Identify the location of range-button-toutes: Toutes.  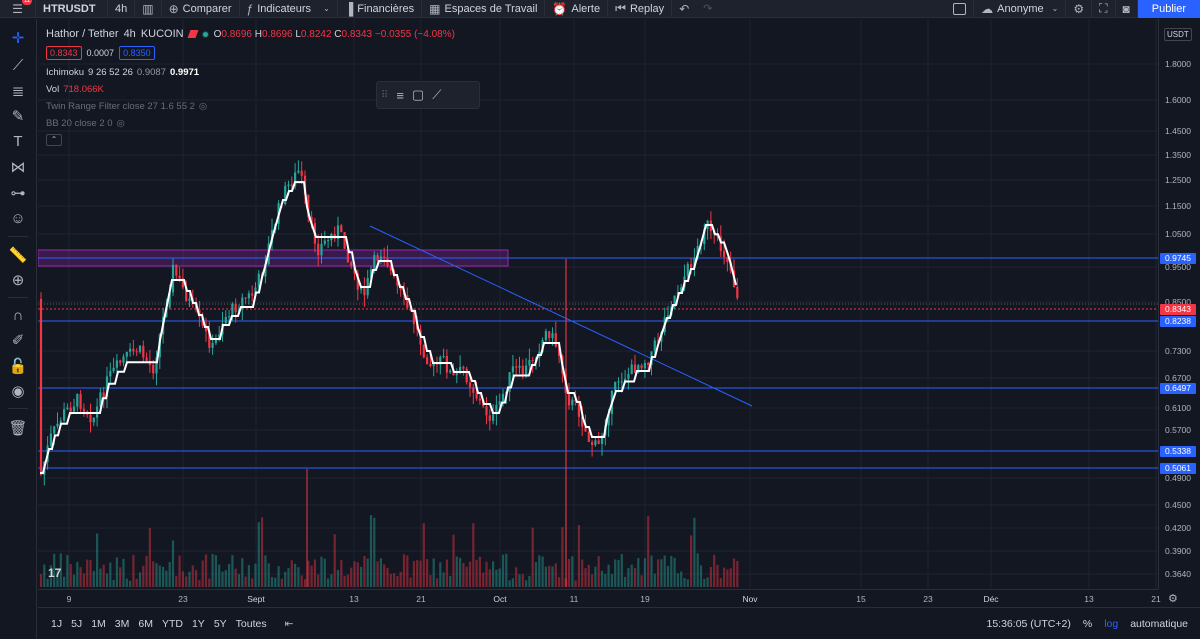
(251, 623).